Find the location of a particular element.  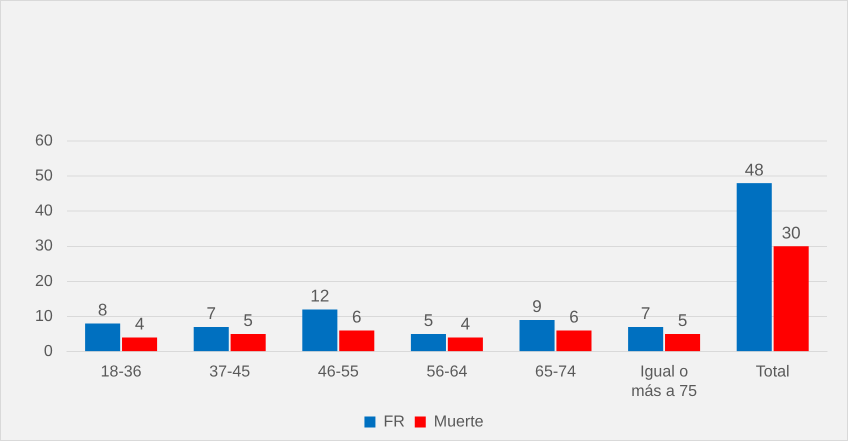

x-tick-label: 46-55 is located at coordinates (338, 372).